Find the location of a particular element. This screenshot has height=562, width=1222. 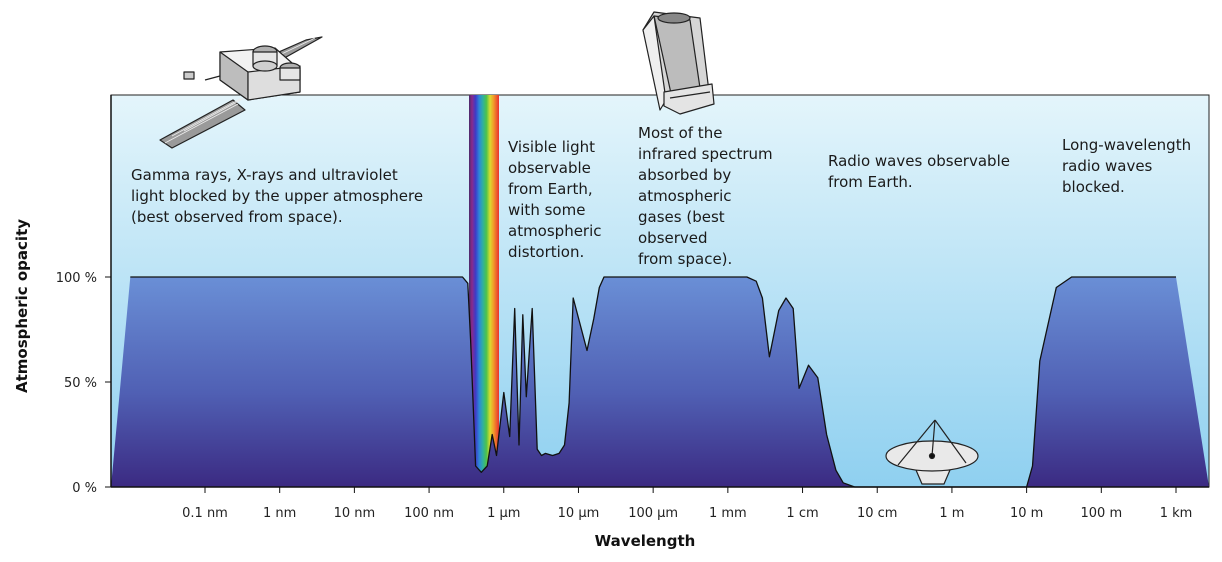

y-tick-label: 100 % is located at coordinates (76, 278).